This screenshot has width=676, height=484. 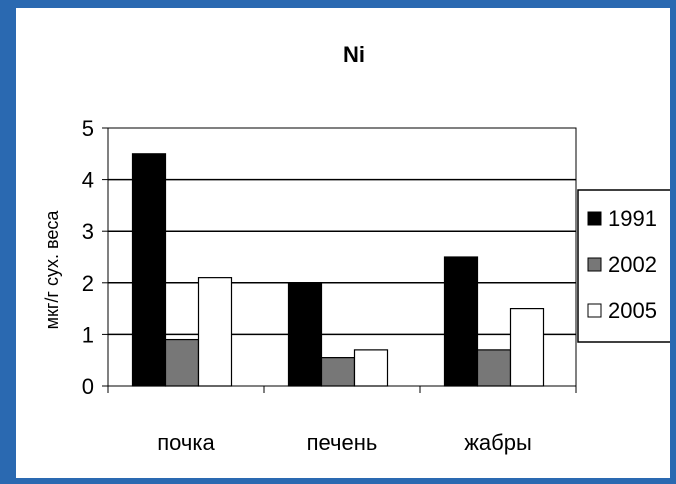 I want to click on y-tick-label: 3, so click(x=88, y=231).